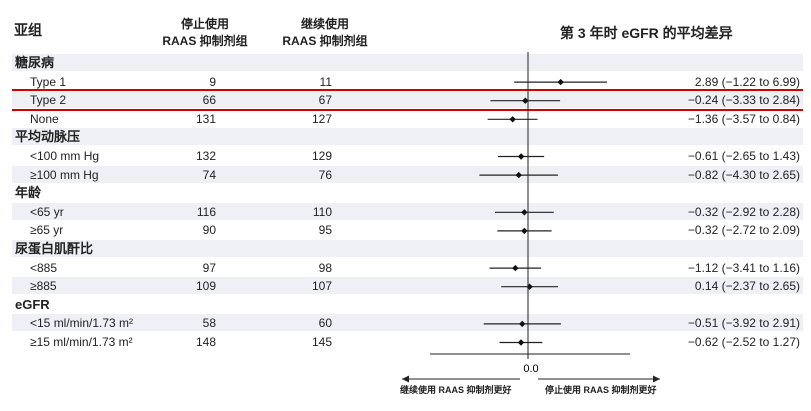 The width and height of the screenshot is (811, 411). What do you see at coordinates (205, 118) in the screenshot?
I see `stop-raas-count: 131` at bounding box center [205, 118].